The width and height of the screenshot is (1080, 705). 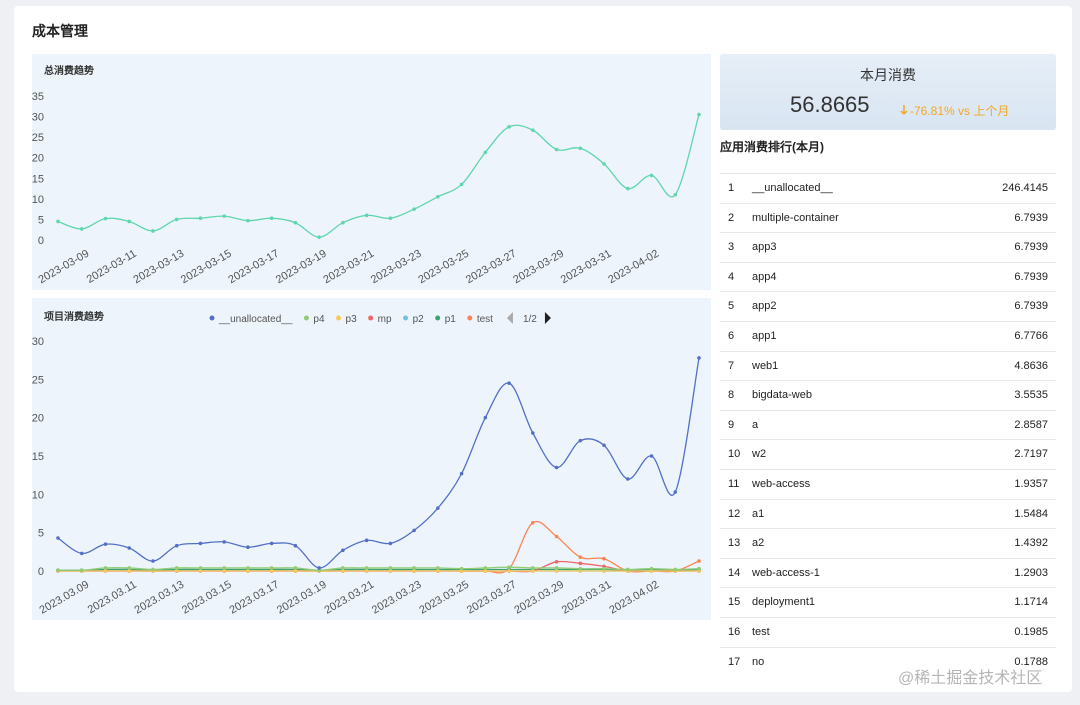 What do you see at coordinates (38, 200) in the screenshot?
I see `y-tick-label: 10` at bounding box center [38, 200].